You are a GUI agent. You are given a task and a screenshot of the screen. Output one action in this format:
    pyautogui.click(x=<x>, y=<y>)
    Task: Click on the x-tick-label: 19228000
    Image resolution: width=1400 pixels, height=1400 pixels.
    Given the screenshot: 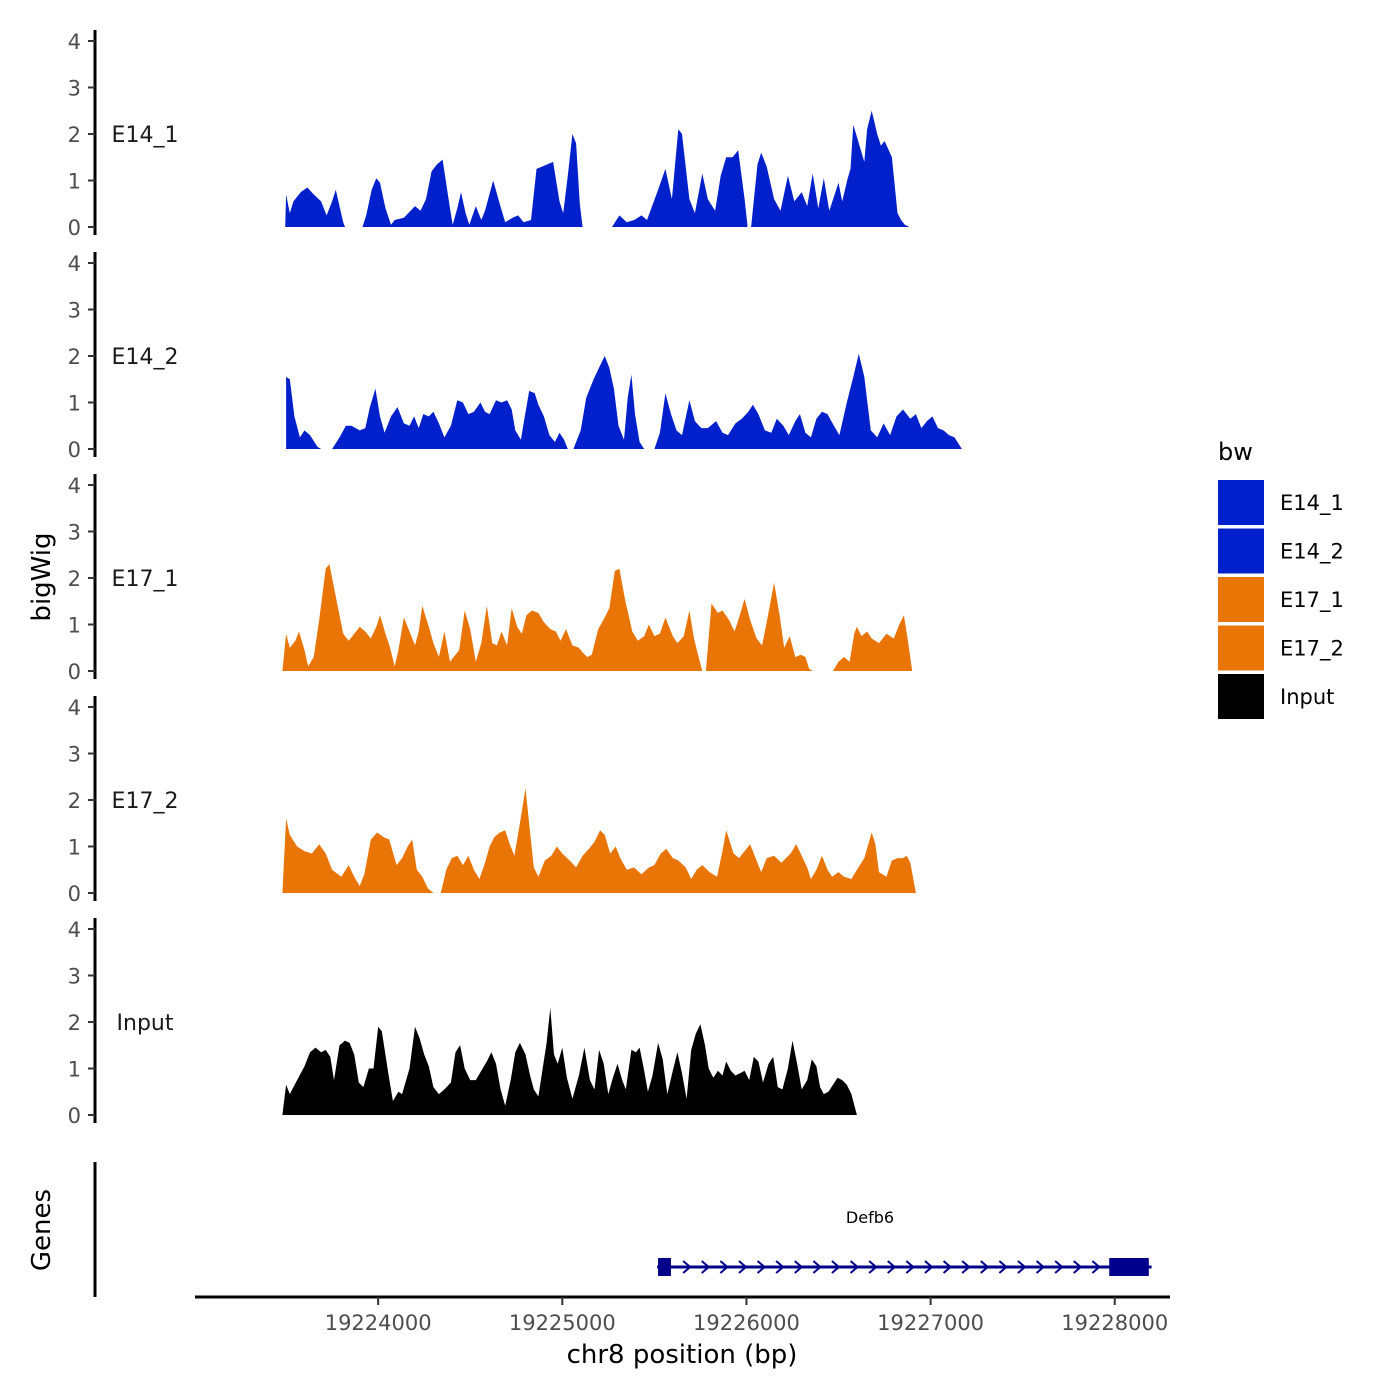 What is the action you would take?
    pyautogui.click(x=1114, y=1323)
    